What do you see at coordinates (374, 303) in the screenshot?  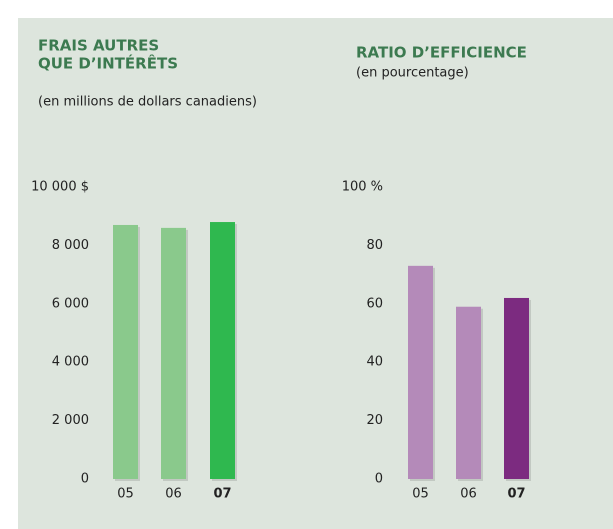 I see `y-tick-label: 60` at bounding box center [374, 303].